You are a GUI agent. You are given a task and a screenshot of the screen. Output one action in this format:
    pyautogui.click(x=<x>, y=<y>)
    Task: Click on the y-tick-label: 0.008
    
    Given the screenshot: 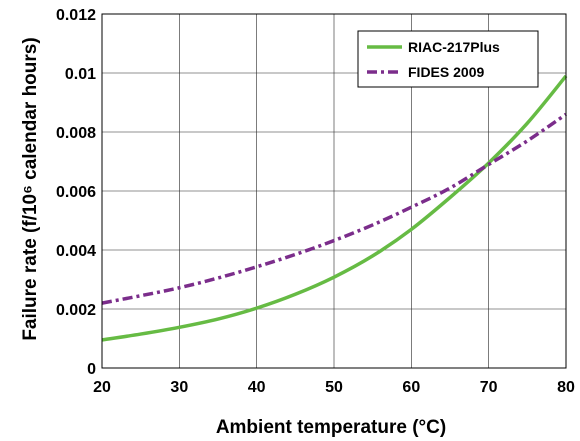 What is the action you would take?
    pyautogui.click(x=76, y=133)
    